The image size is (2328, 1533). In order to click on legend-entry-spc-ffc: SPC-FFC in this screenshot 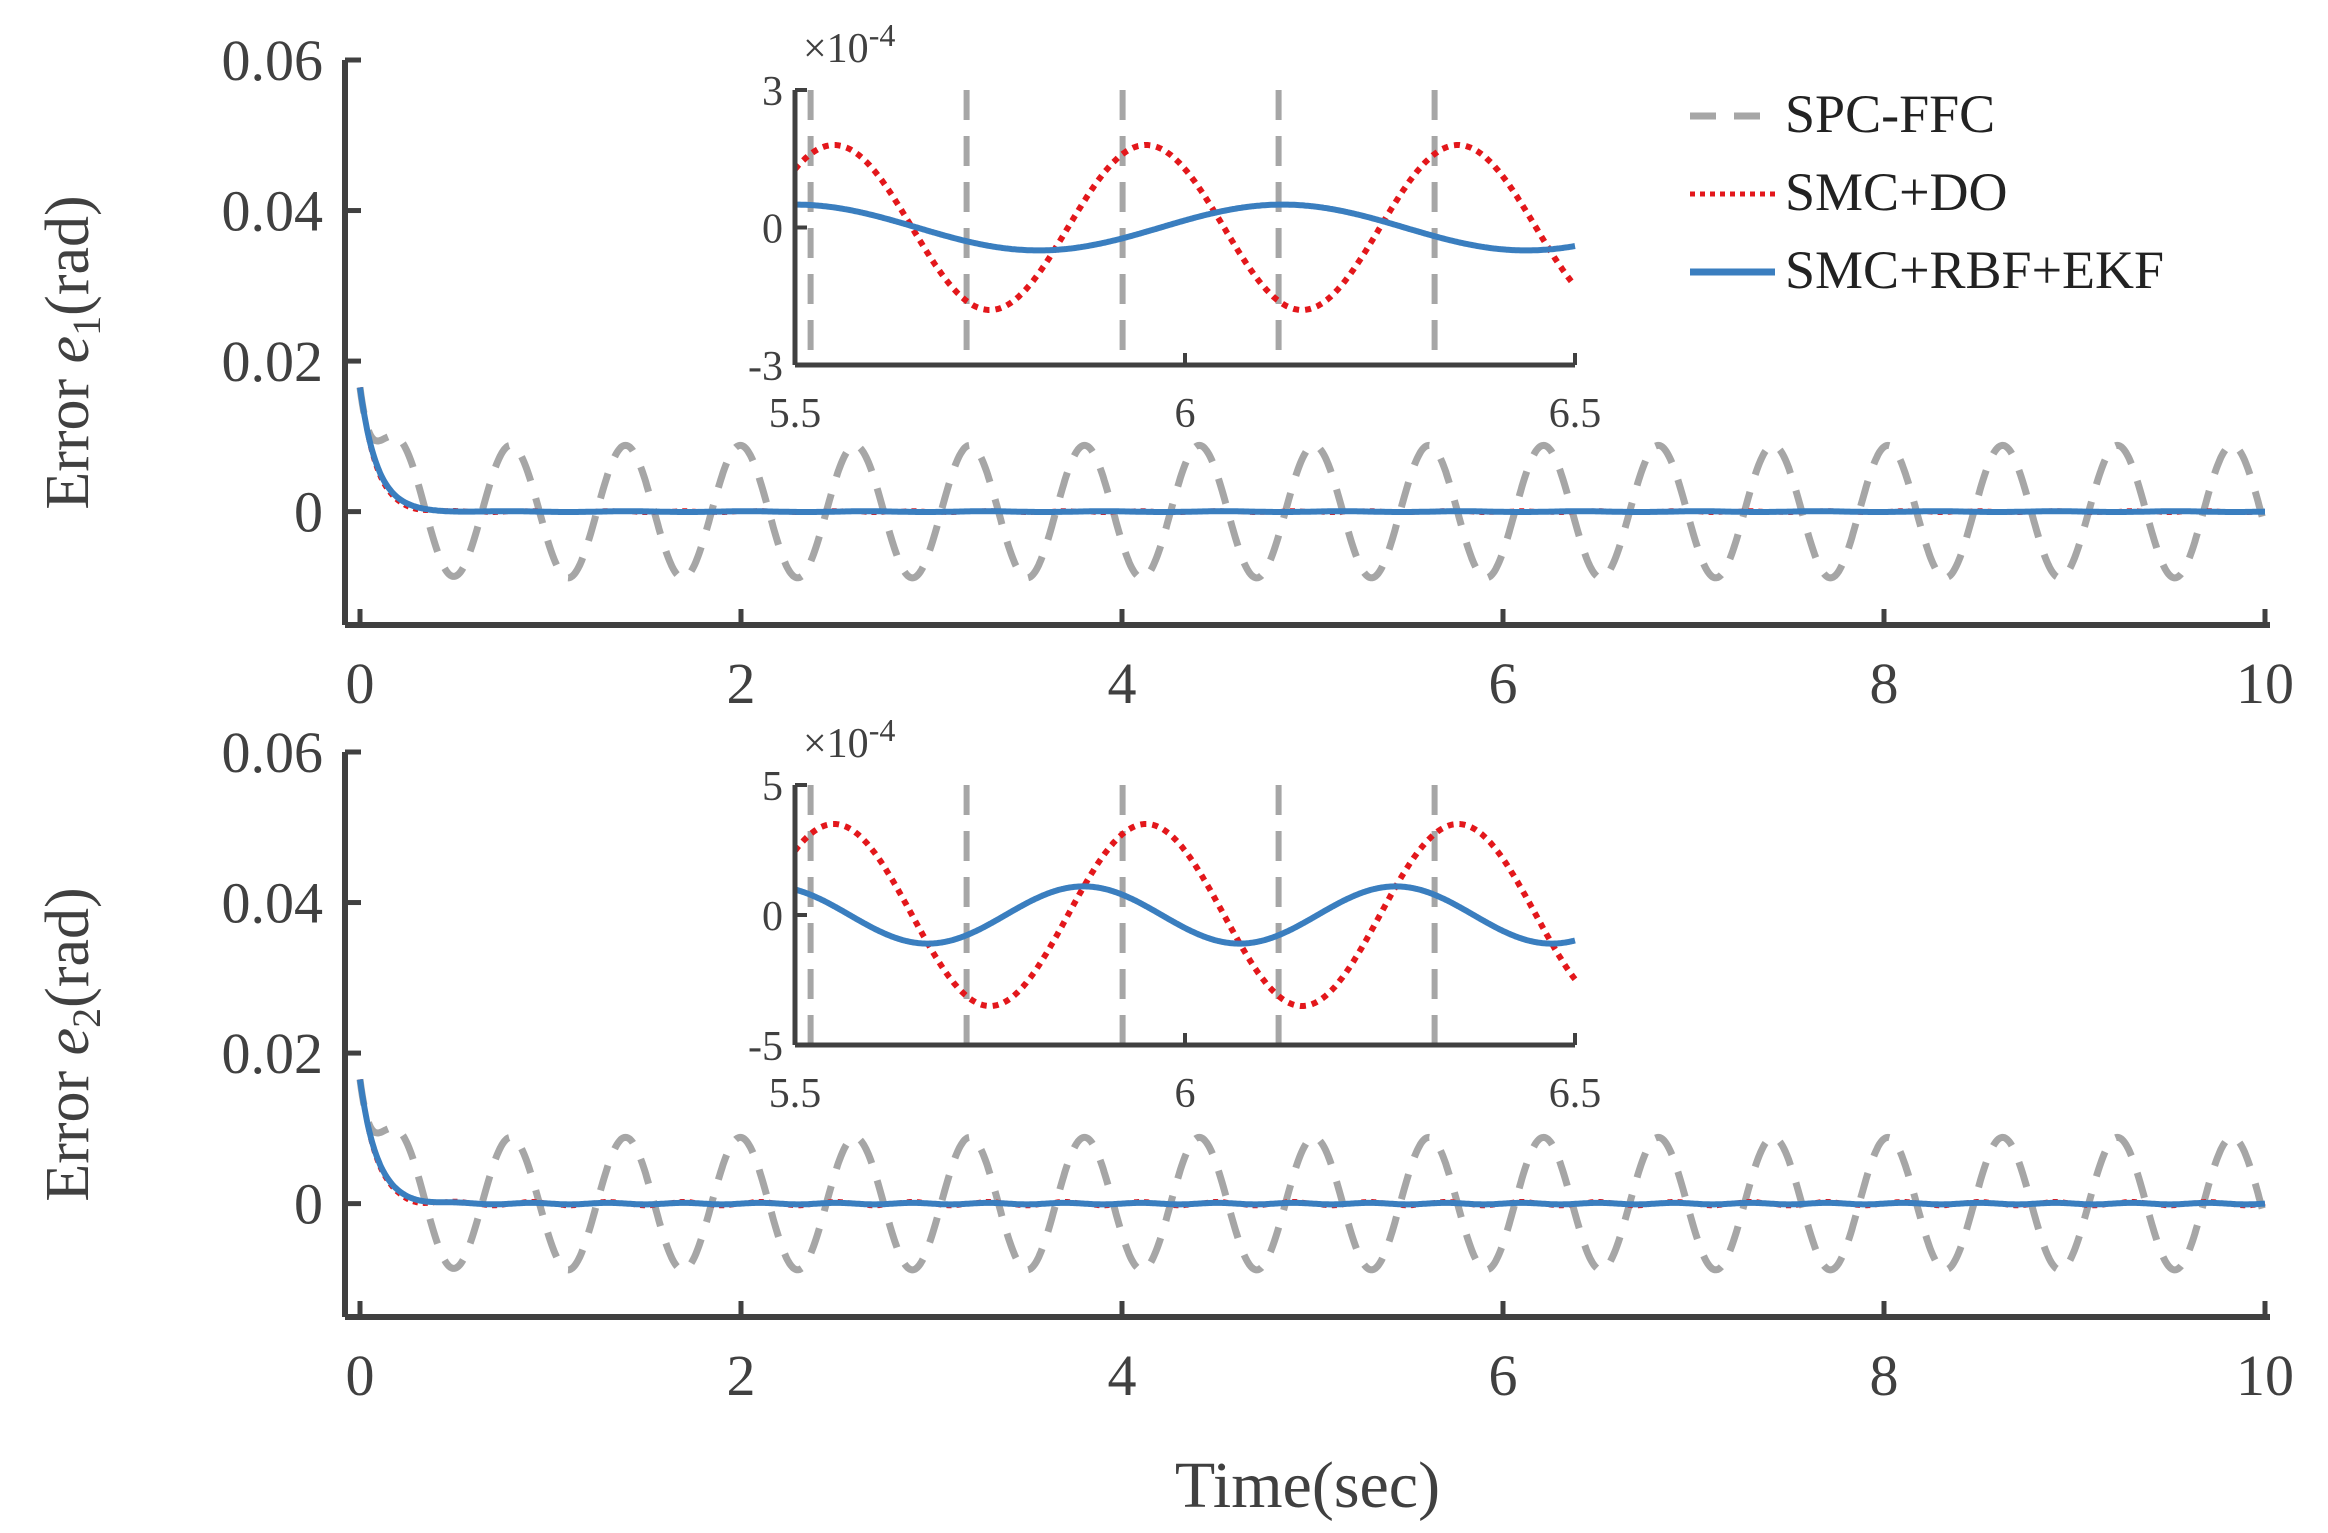, I will do `click(1842, 114)`.